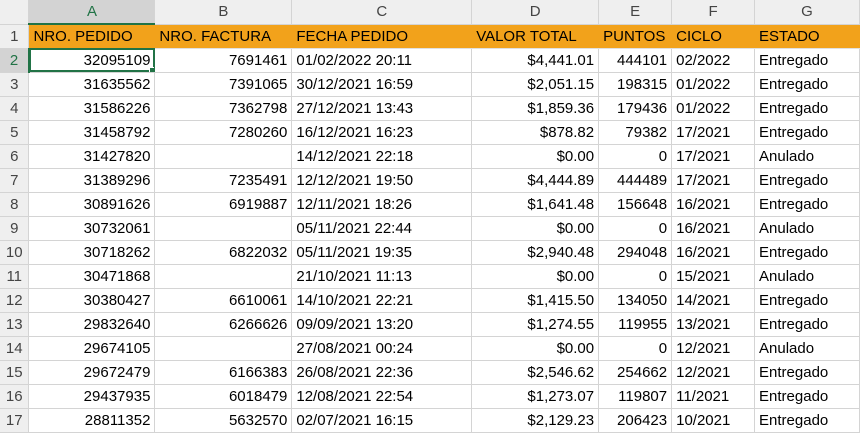 Image resolution: width=860 pixels, height=433 pixels. What do you see at coordinates (223, 300) in the screenshot?
I see `cell-nro-factura: 6610061` at bounding box center [223, 300].